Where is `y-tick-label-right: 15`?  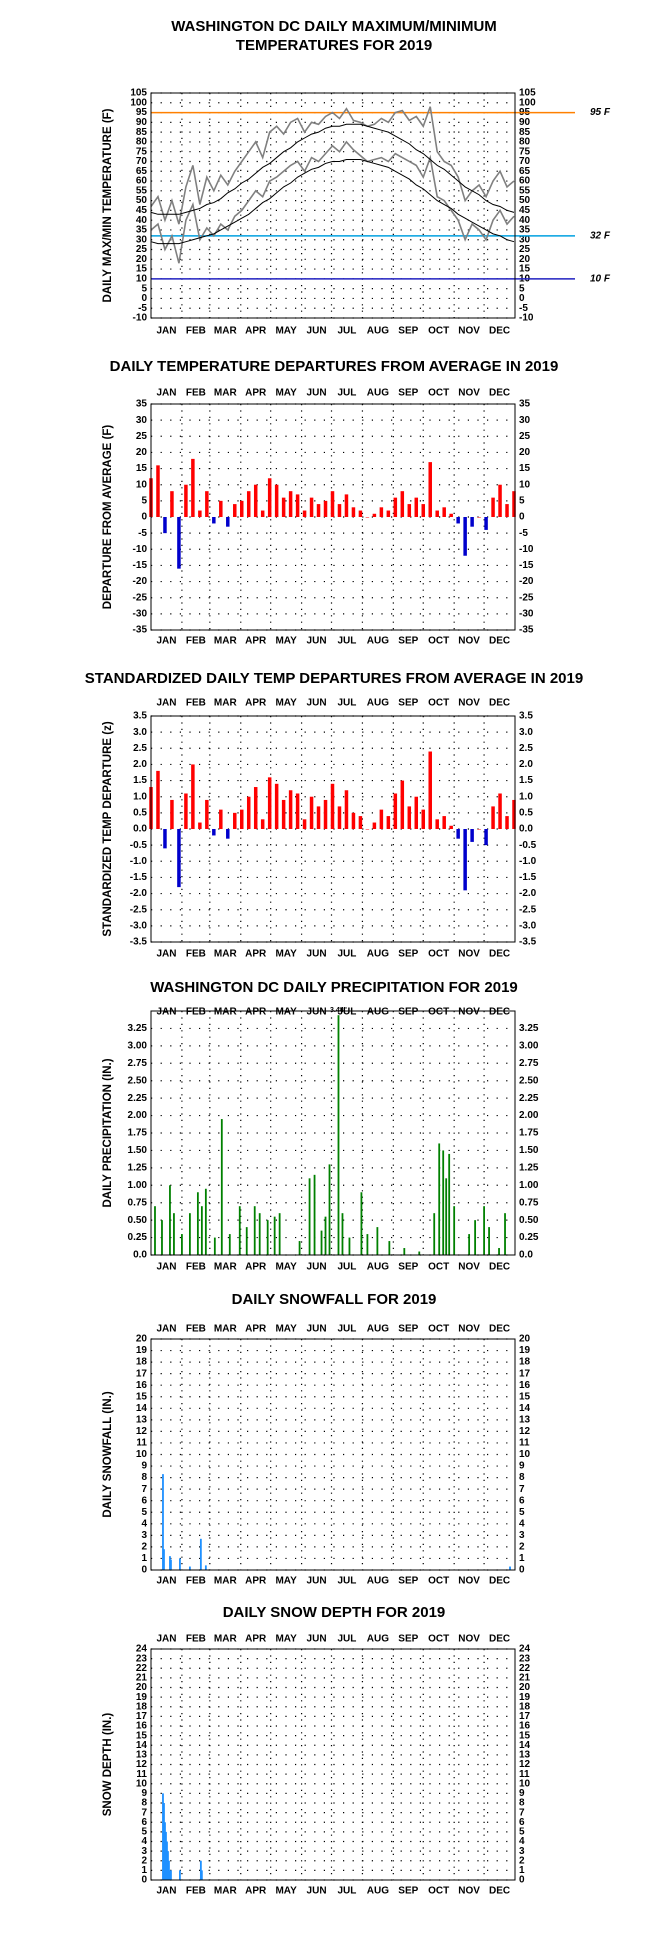
y-tick-label-right: 15 is located at coordinates (525, 1735).